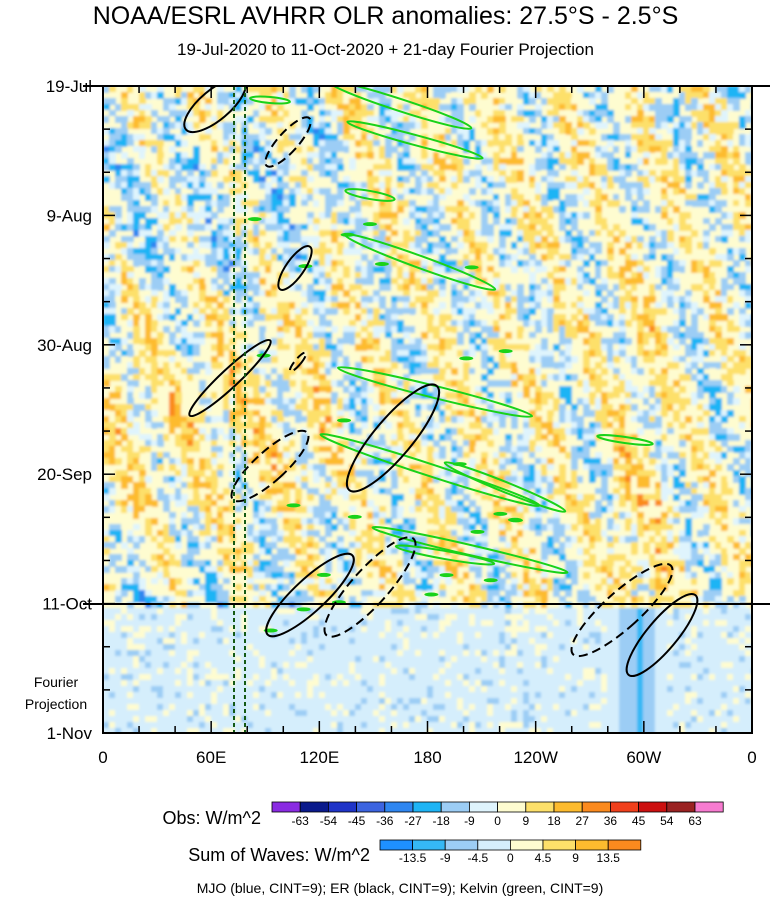  Describe the element at coordinates (413, 821) in the screenshot. I see `colorbar-tick-label: -27` at that location.